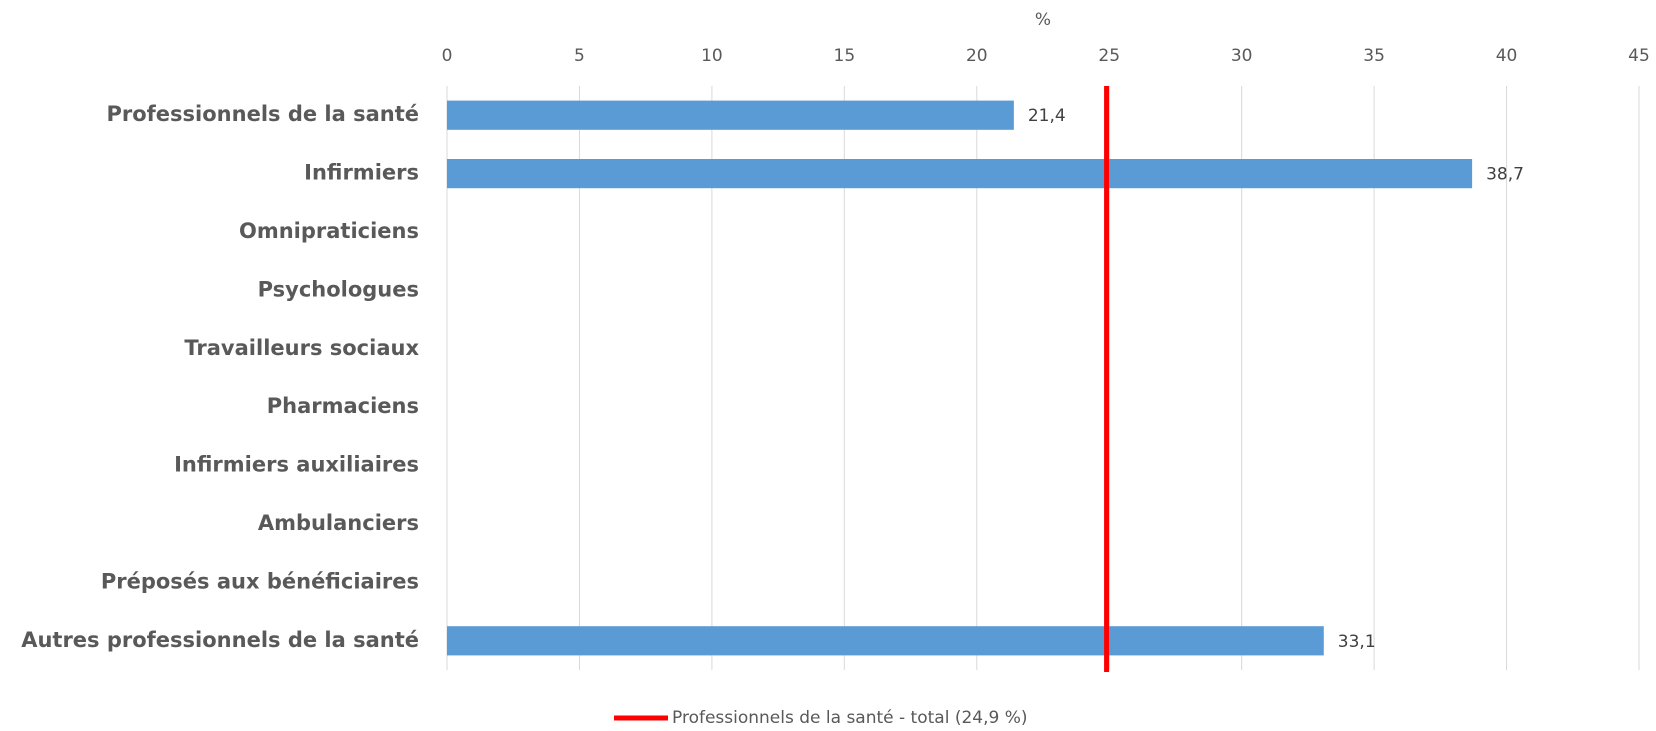  I want to click on category-label: Infirmiers auxiliaires, so click(296, 465).